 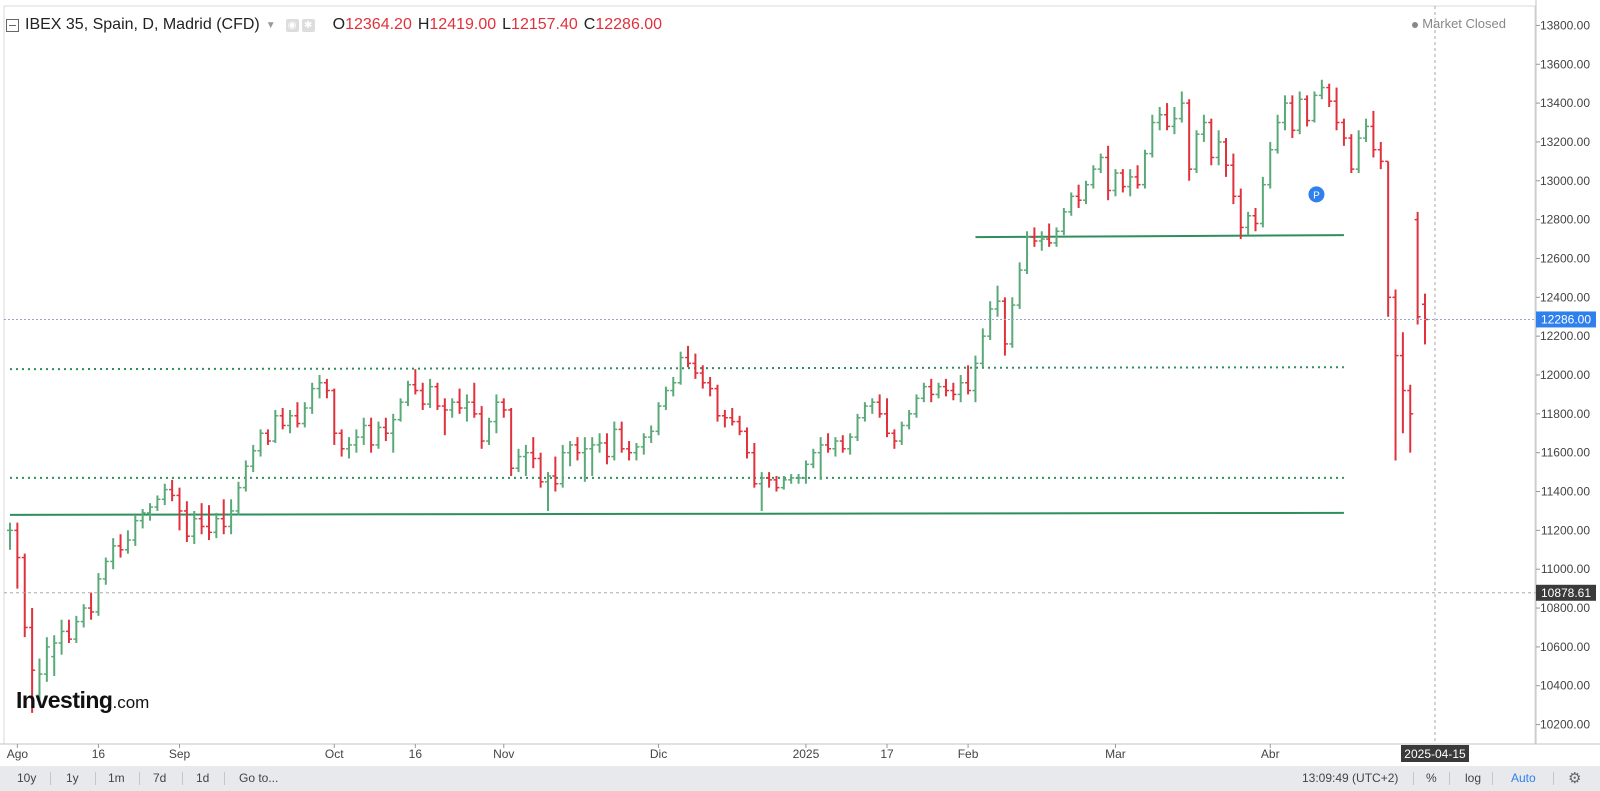 What do you see at coordinates (1473, 778) in the screenshot?
I see `log-toggle: log` at bounding box center [1473, 778].